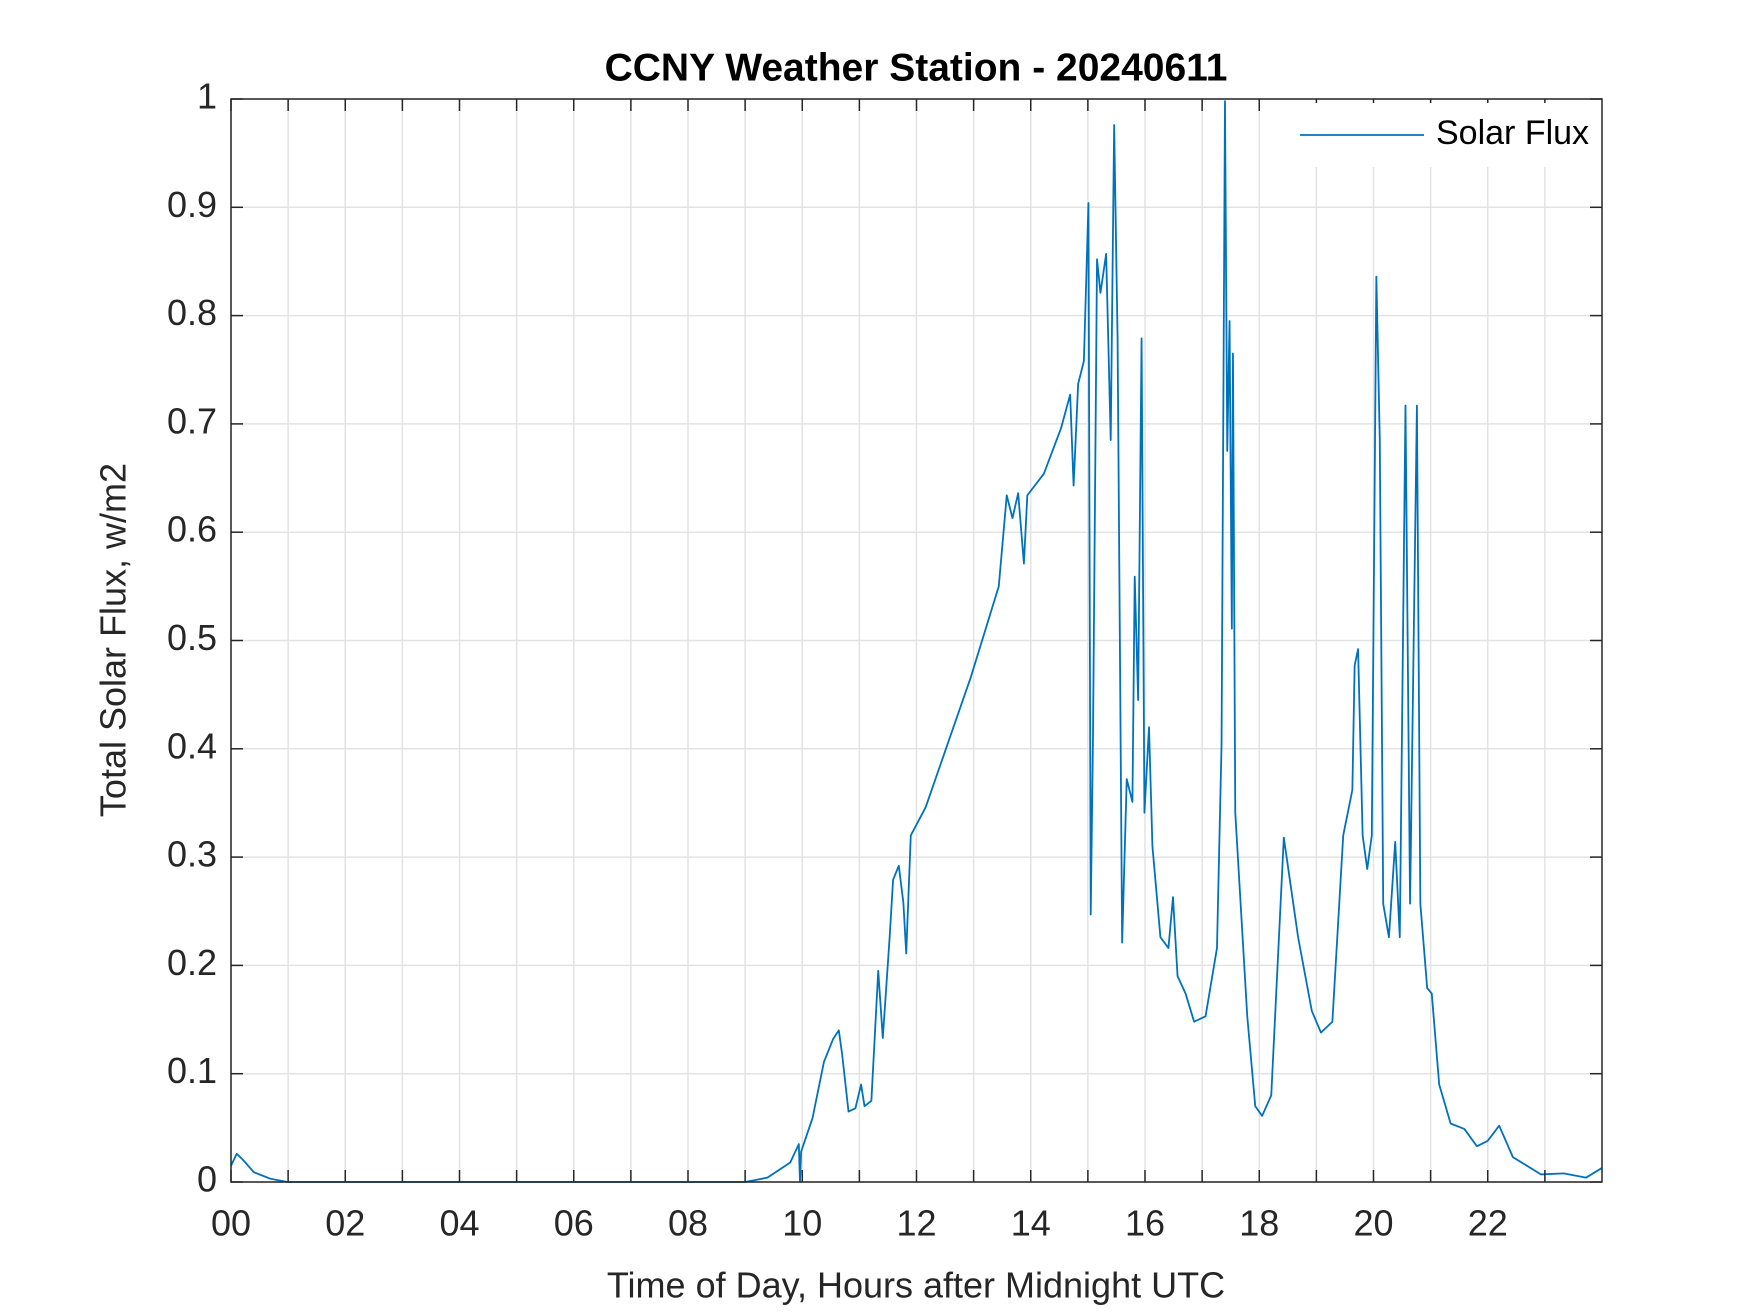 The image size is (1750, 1313). What do you see at coordinates (916, 1223) in the screenshot?
I see `x-tick-label: 12` at bounding box center [916, 1223].